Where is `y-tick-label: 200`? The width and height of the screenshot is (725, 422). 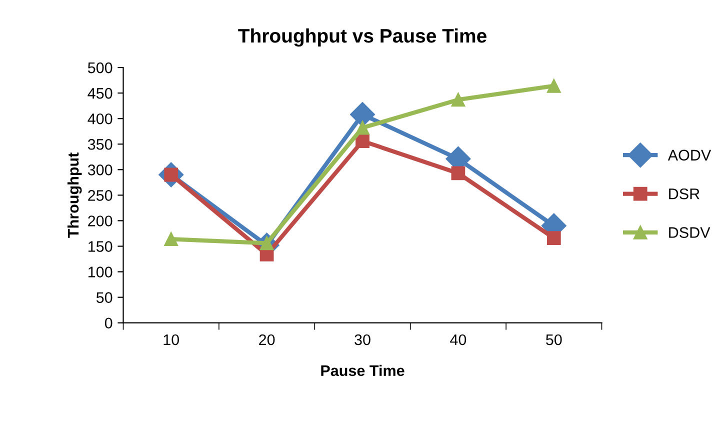 y-tick-label: 200 is located at coordinates (100, 221).